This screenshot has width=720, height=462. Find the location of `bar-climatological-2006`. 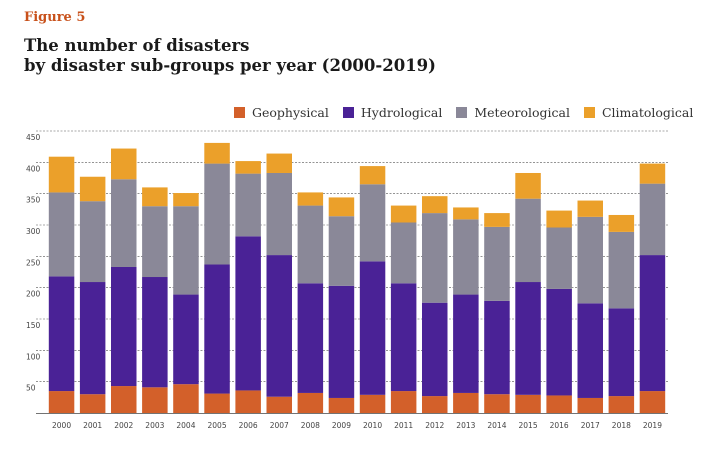

bar-climatological-2006 is located at coordinates (248, 167).